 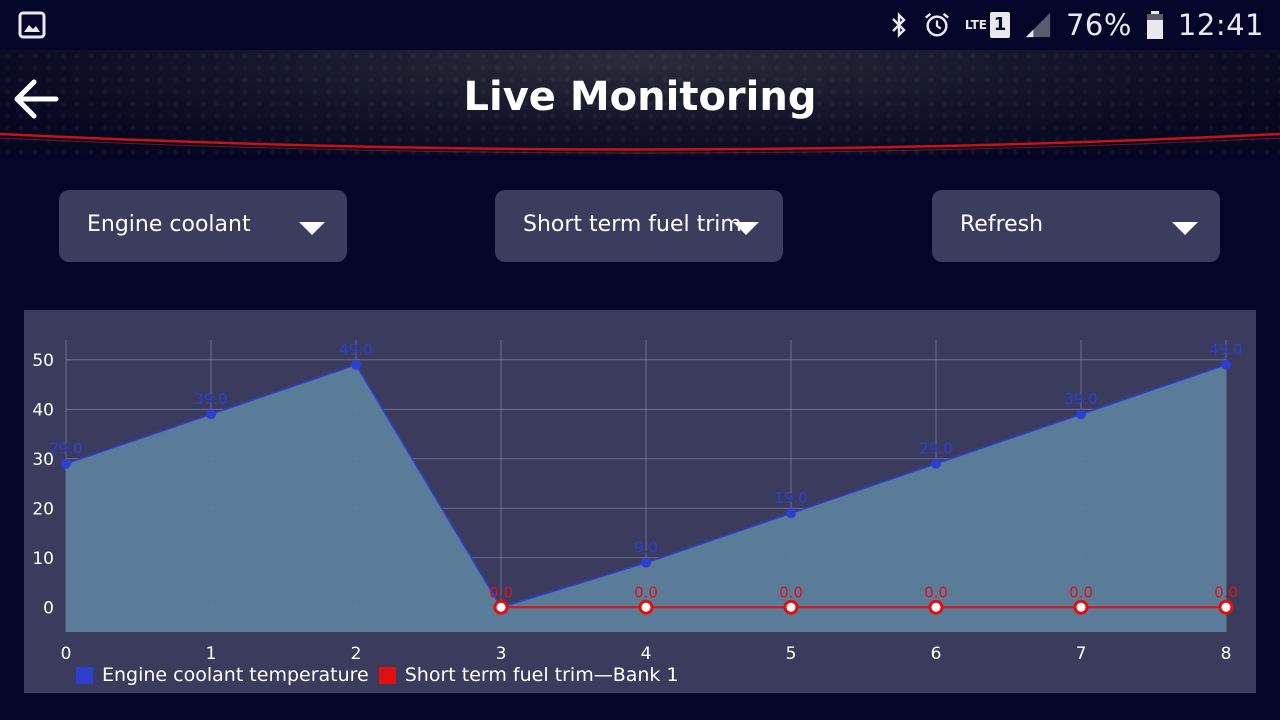 What do you see at coordinates (48, 608) in the screenshot?
I see `y-tick-label: 0` at bounding box center [48, 608].